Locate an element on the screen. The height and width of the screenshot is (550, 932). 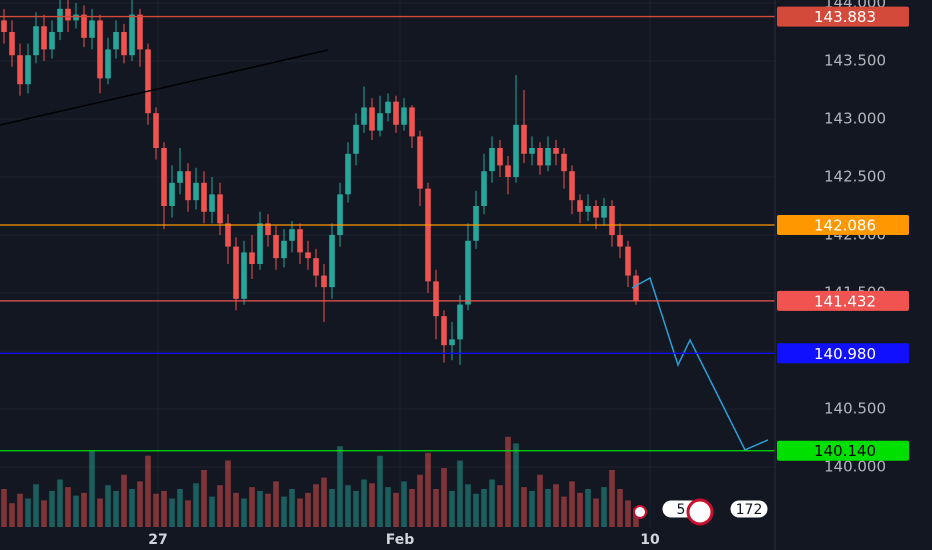
trend-line is located at coordinates (164, 87).